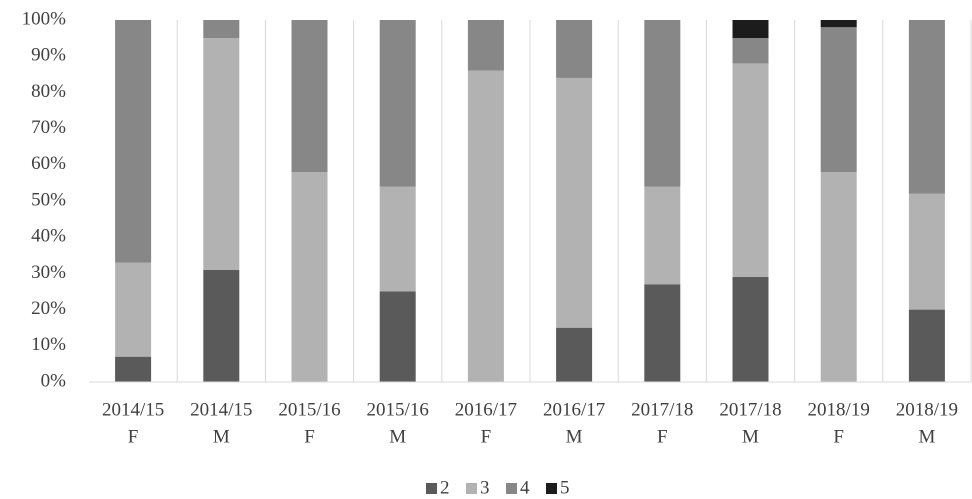 The height and width of the screenshot is (499, 972). Describe the element at coordinates (48, 199) in the screenshot. I see `y-tick-label: 50%` at that location.